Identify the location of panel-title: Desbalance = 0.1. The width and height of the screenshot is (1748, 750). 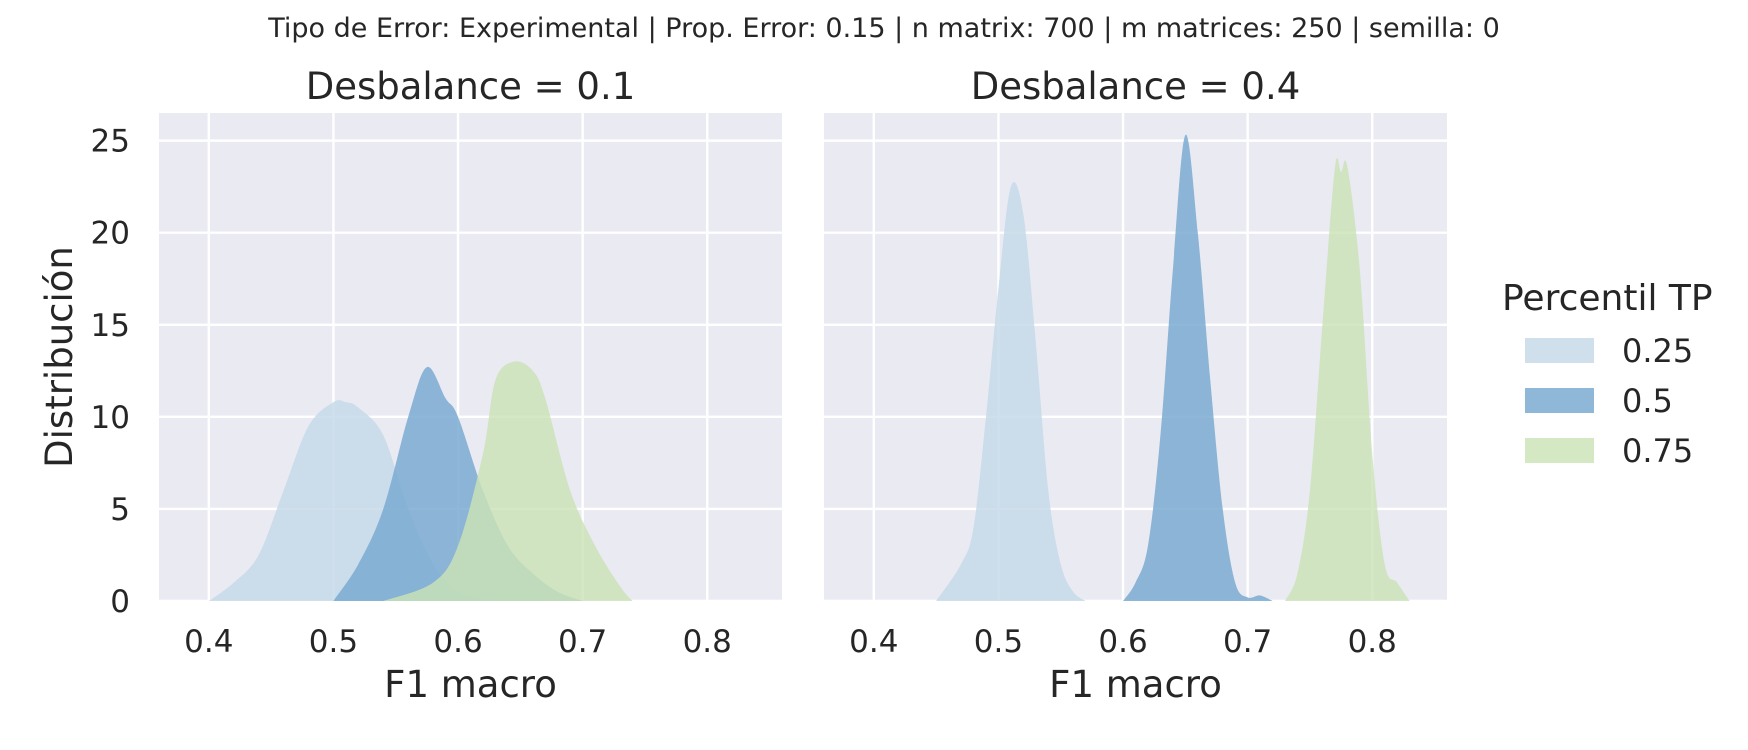
(471, 86).